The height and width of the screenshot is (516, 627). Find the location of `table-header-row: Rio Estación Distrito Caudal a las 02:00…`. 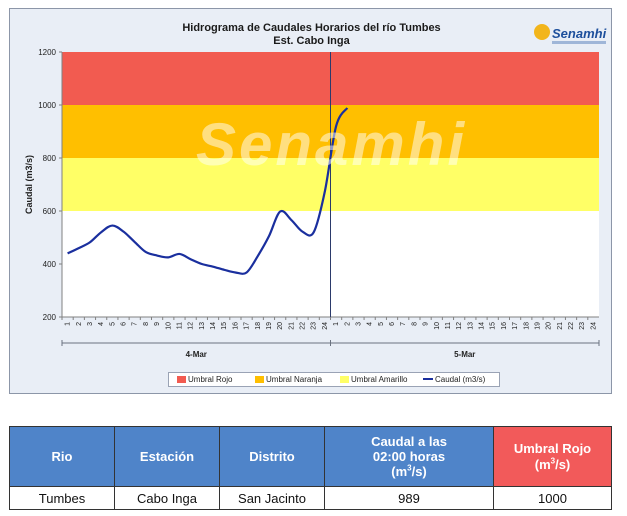

table-header-row: Rio Estación Distrito Caudal a las 02:00… is located at coordinates (310, 456).